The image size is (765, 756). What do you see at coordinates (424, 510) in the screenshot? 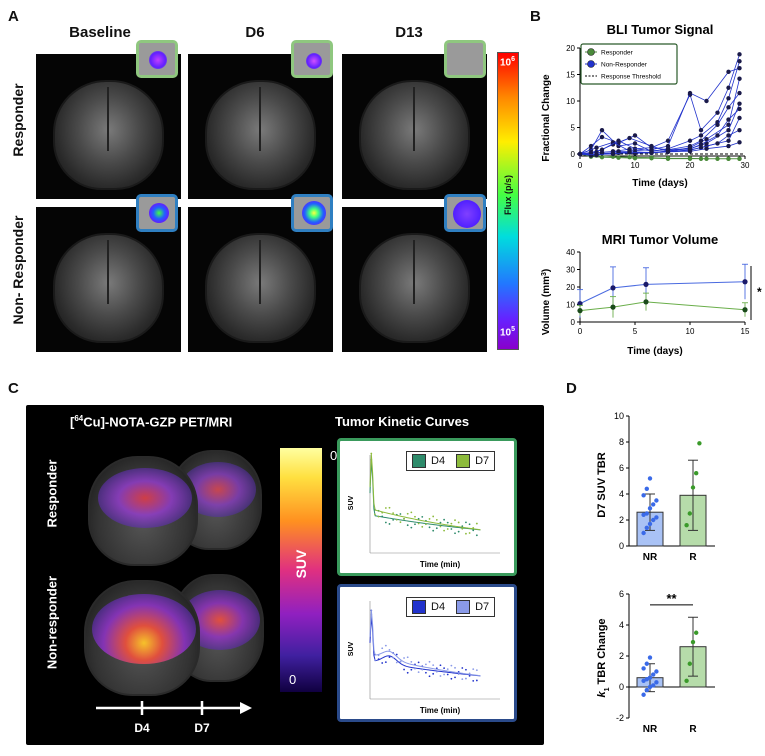
I see `kinetic-svg-responder: SUV Time (min)` at bounding box center [424, 510].